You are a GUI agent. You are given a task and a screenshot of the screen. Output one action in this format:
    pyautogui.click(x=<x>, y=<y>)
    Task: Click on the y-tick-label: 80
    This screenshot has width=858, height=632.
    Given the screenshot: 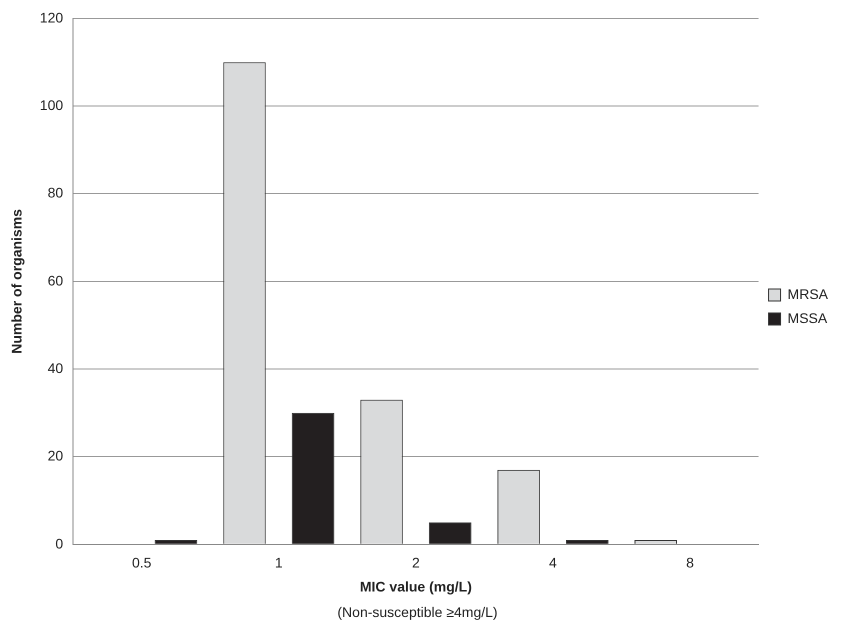 What is the action you would take?
    pyautogui.click(x=56, y=192)
    